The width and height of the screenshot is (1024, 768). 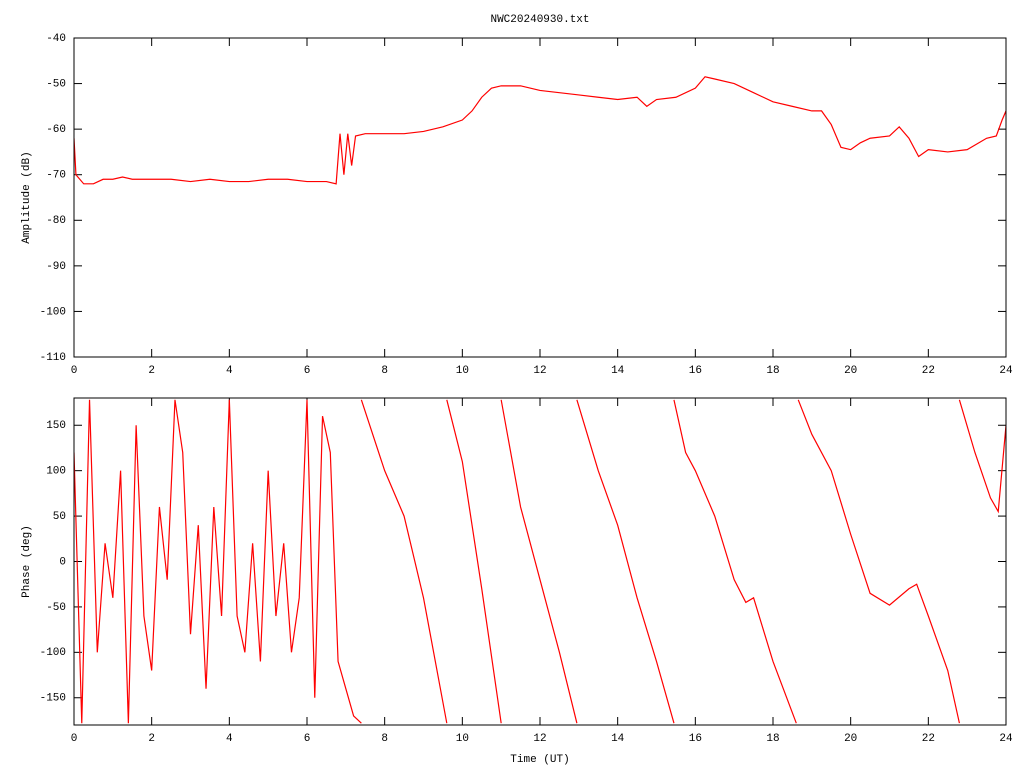 I want to click on x-axis-label: Time (UT), so click(x=539, y=760).